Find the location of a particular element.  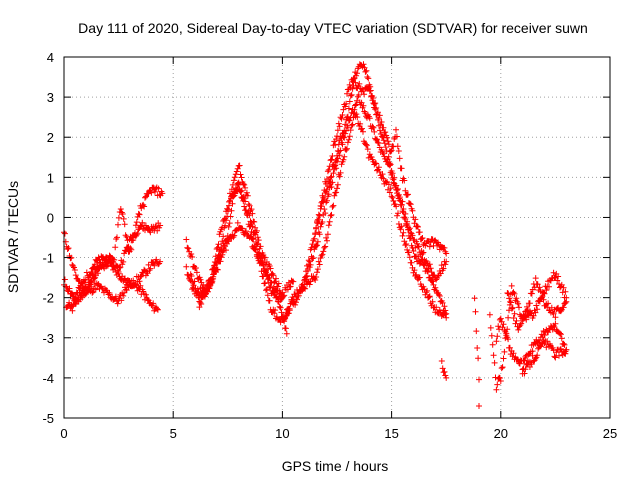

y-tick-label: 0 is located at coordinates (50, 217).